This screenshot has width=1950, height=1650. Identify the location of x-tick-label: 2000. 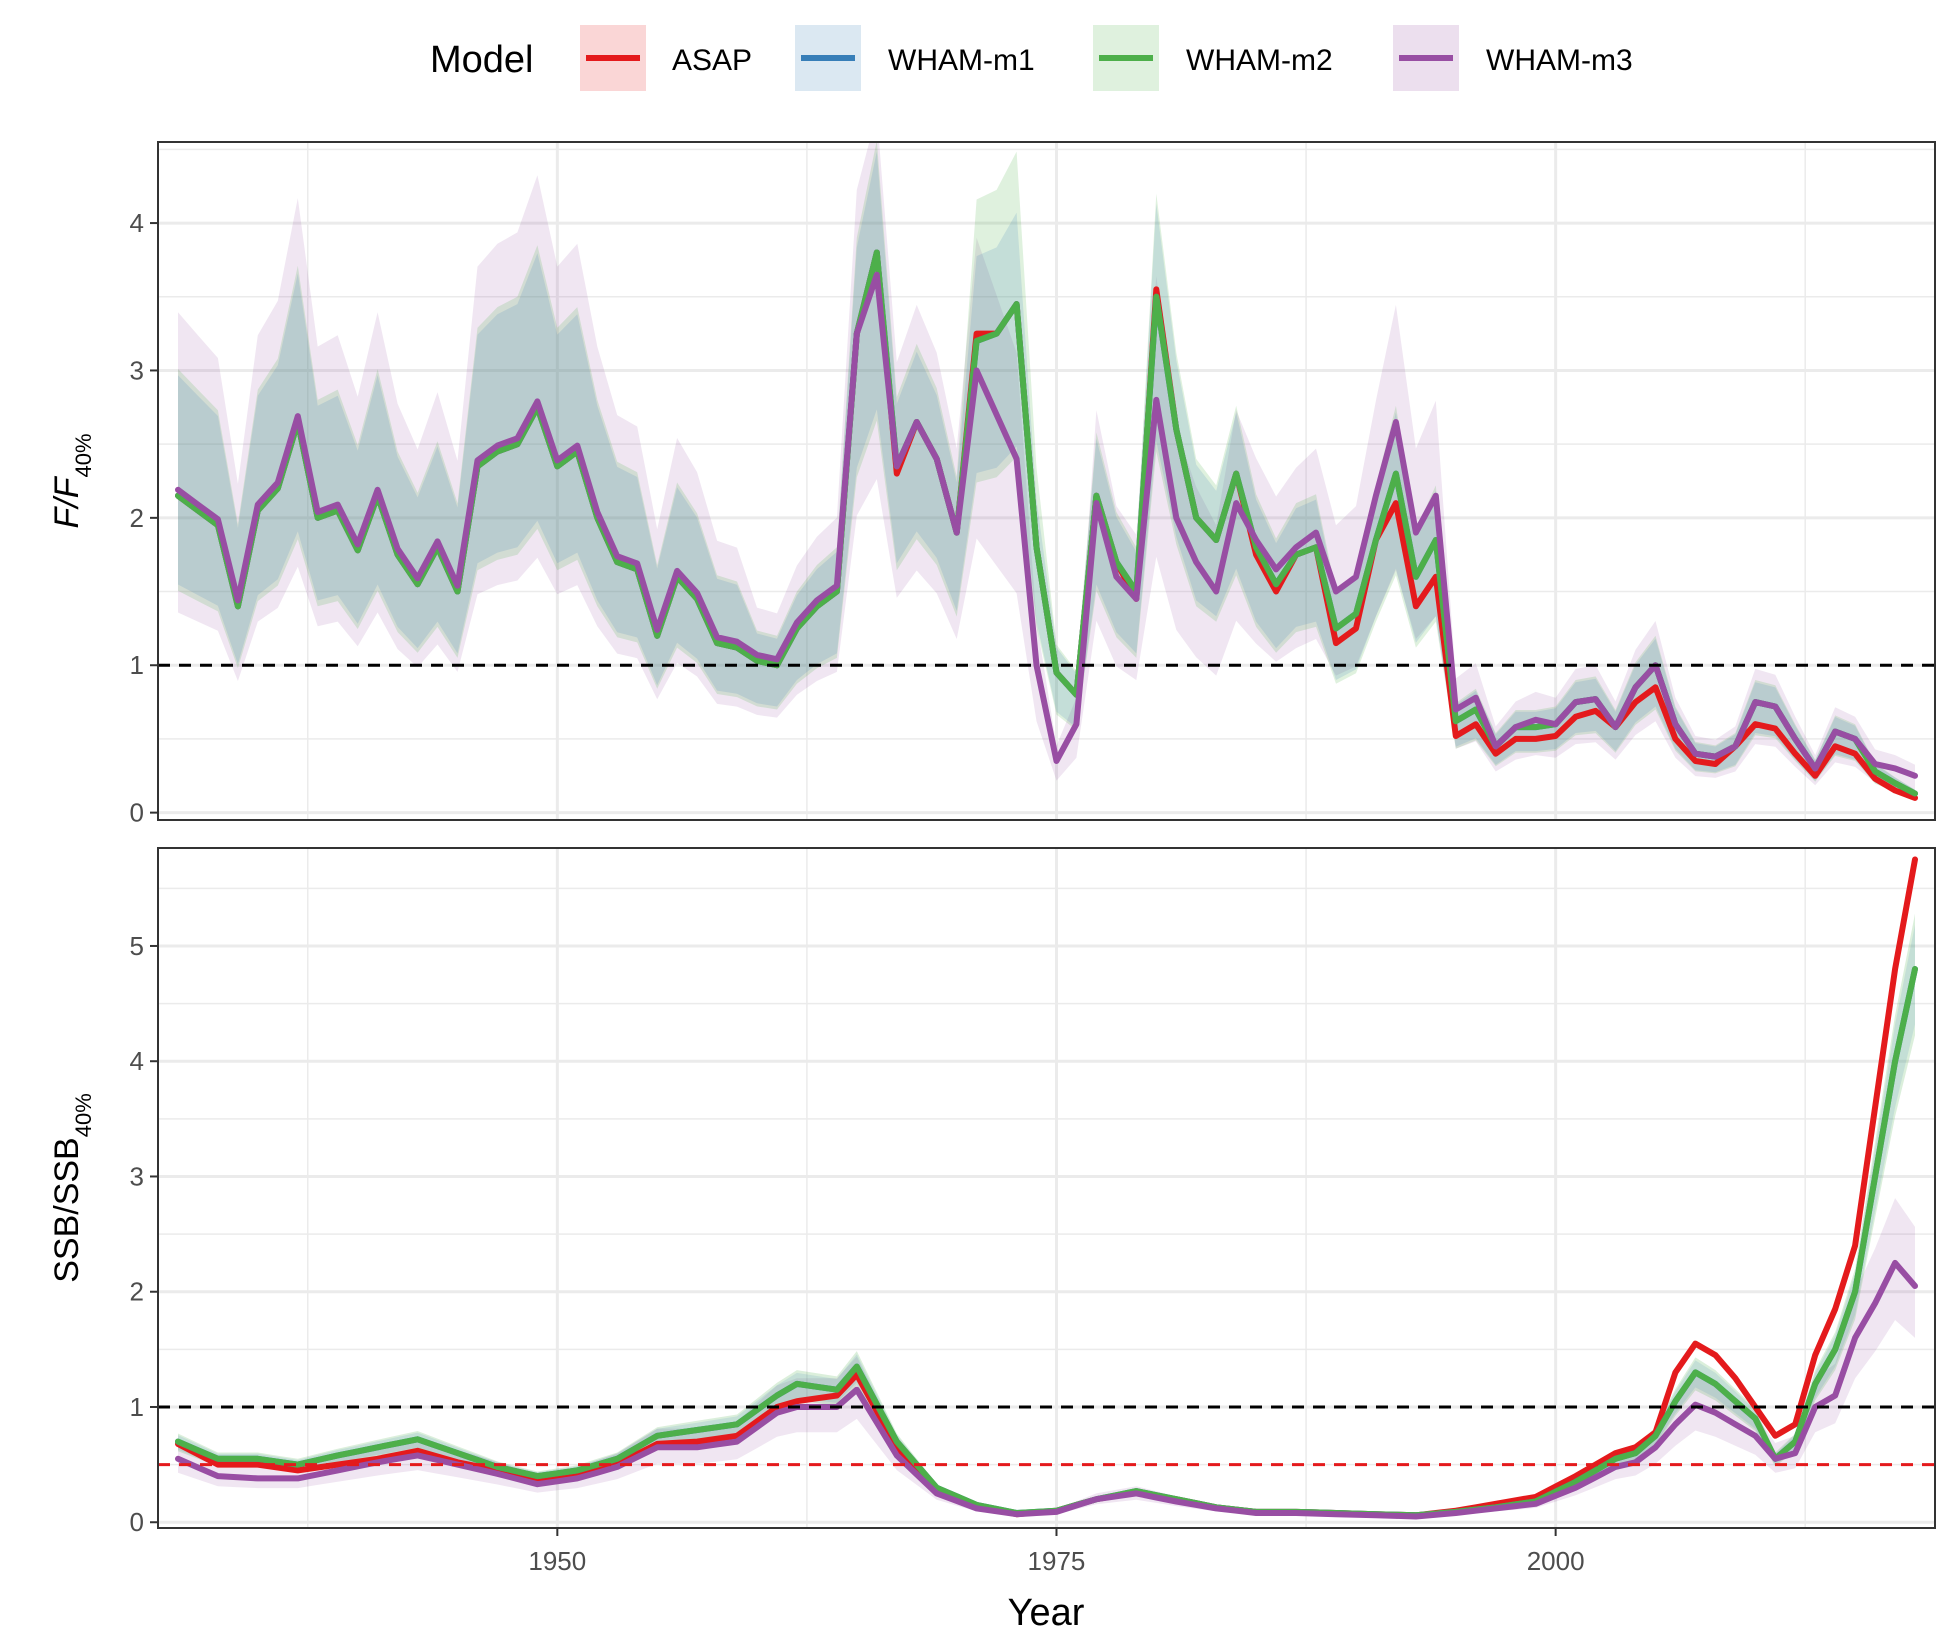
(1556, 1561).